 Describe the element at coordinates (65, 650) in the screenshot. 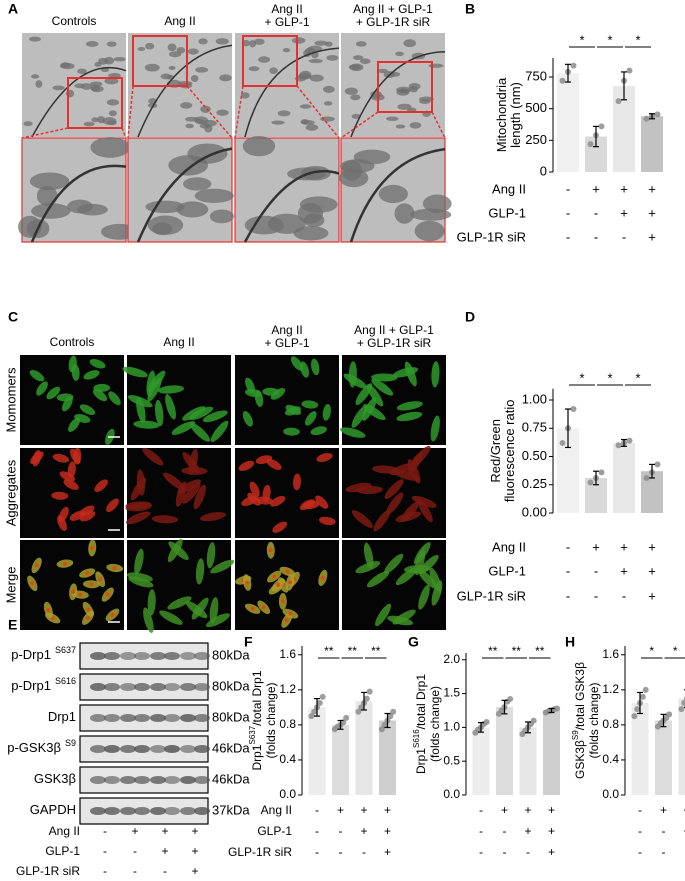

I see `blot-site: S637` at that location.